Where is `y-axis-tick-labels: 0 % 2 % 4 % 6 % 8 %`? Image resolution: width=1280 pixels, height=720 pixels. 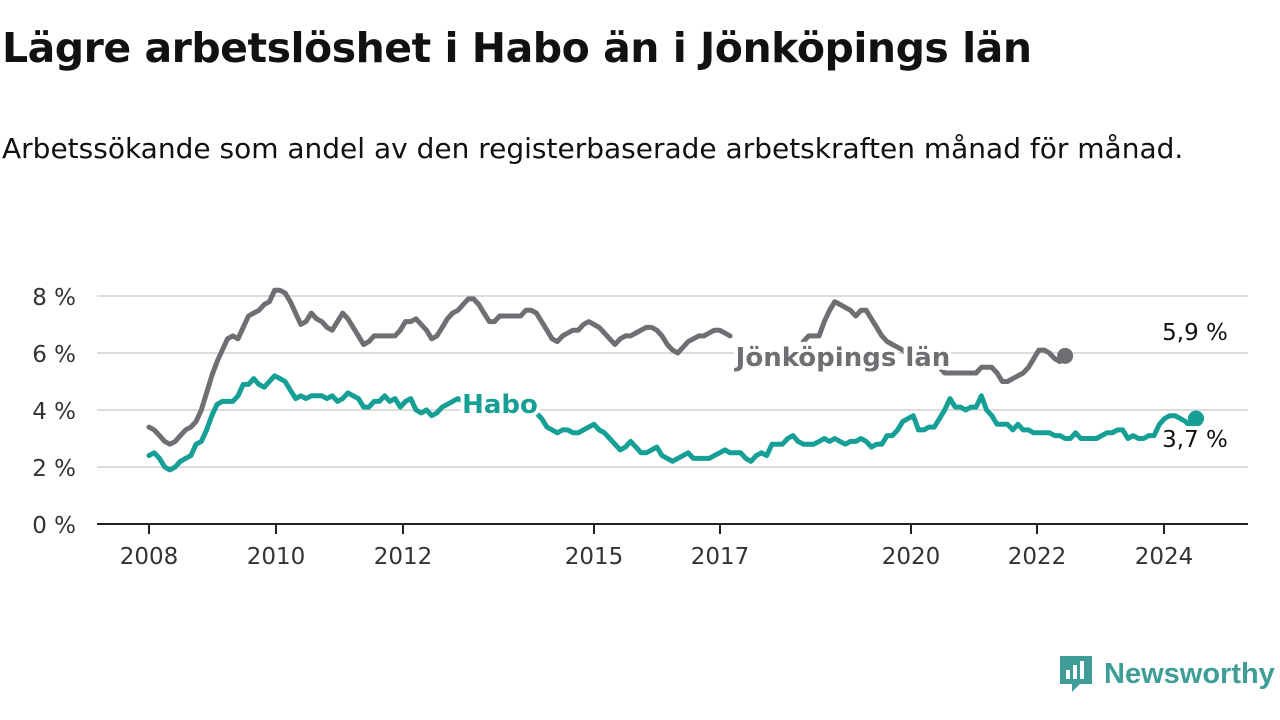 y-axis-tick-labels: 0 % 2 % 4 % 6 % 8 % is located at coordinates (54, 412).